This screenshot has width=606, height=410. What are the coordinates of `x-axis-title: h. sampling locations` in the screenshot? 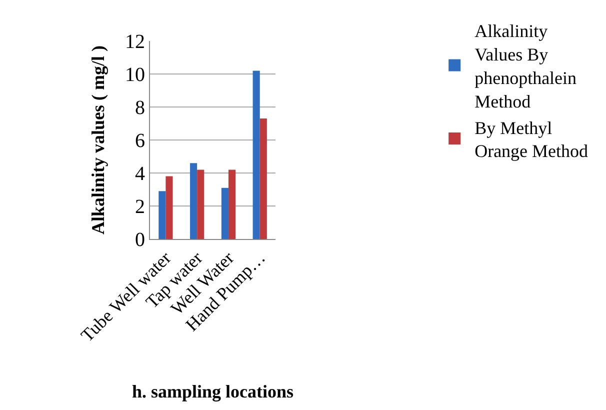 It's located at (213, 392).